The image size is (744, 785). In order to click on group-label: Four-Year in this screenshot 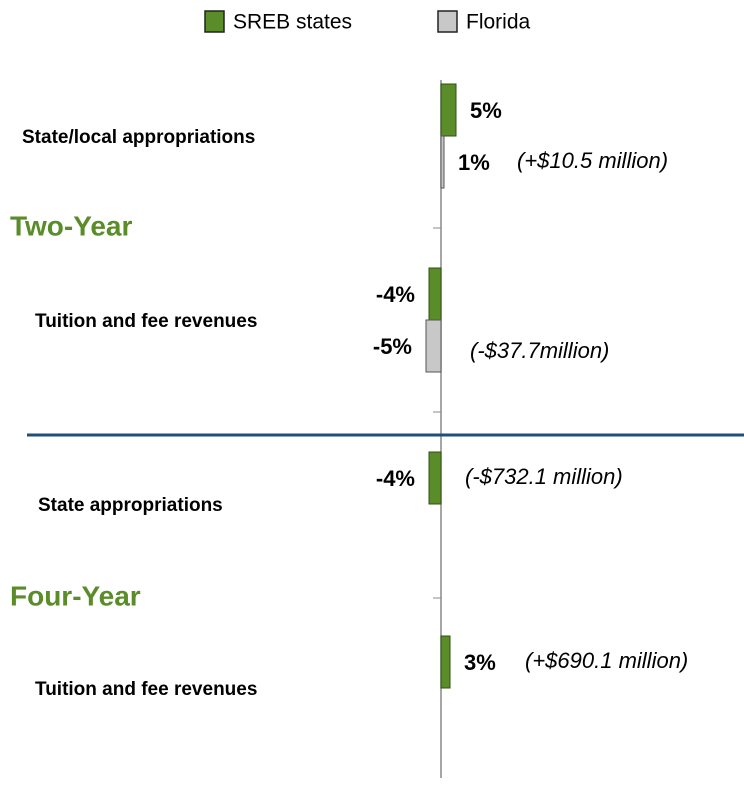, I will do `click(75, 595)`.